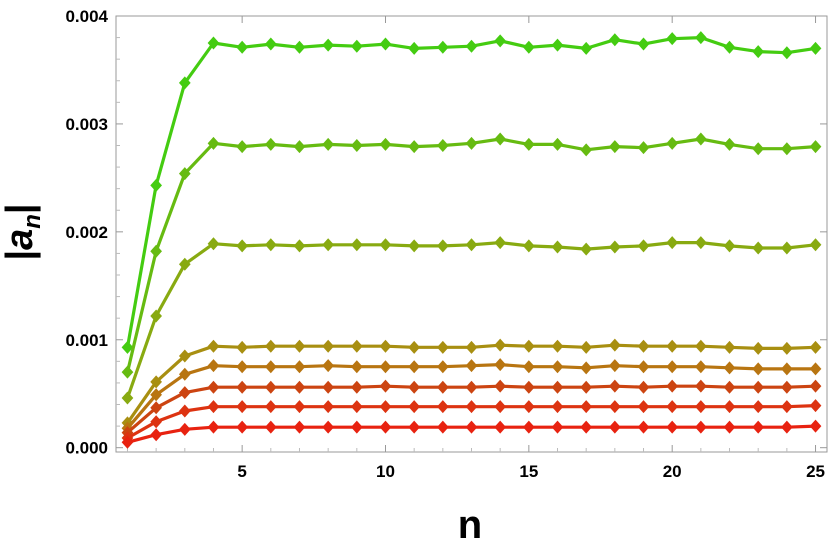 Image resolution: width=830 pixels, height=547 pixels. What do you see at coordinates (672, 471) in the screenshot?
I see `x-tick-label: 20` at bounding box center [672, 471].